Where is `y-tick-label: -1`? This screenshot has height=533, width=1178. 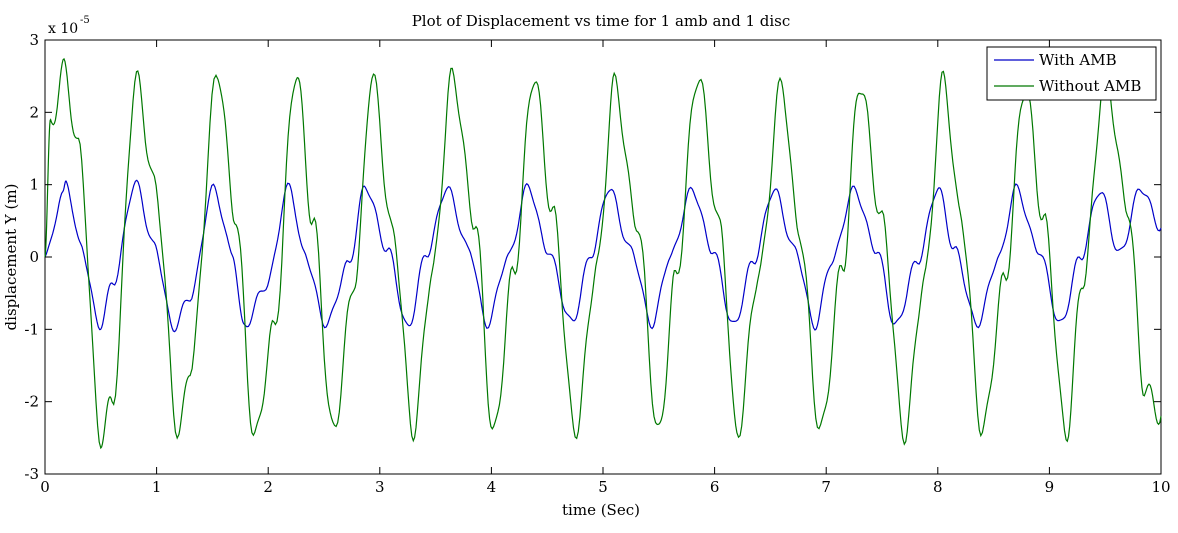
y-tick-label: -1 is located at coordinates (31, 329).